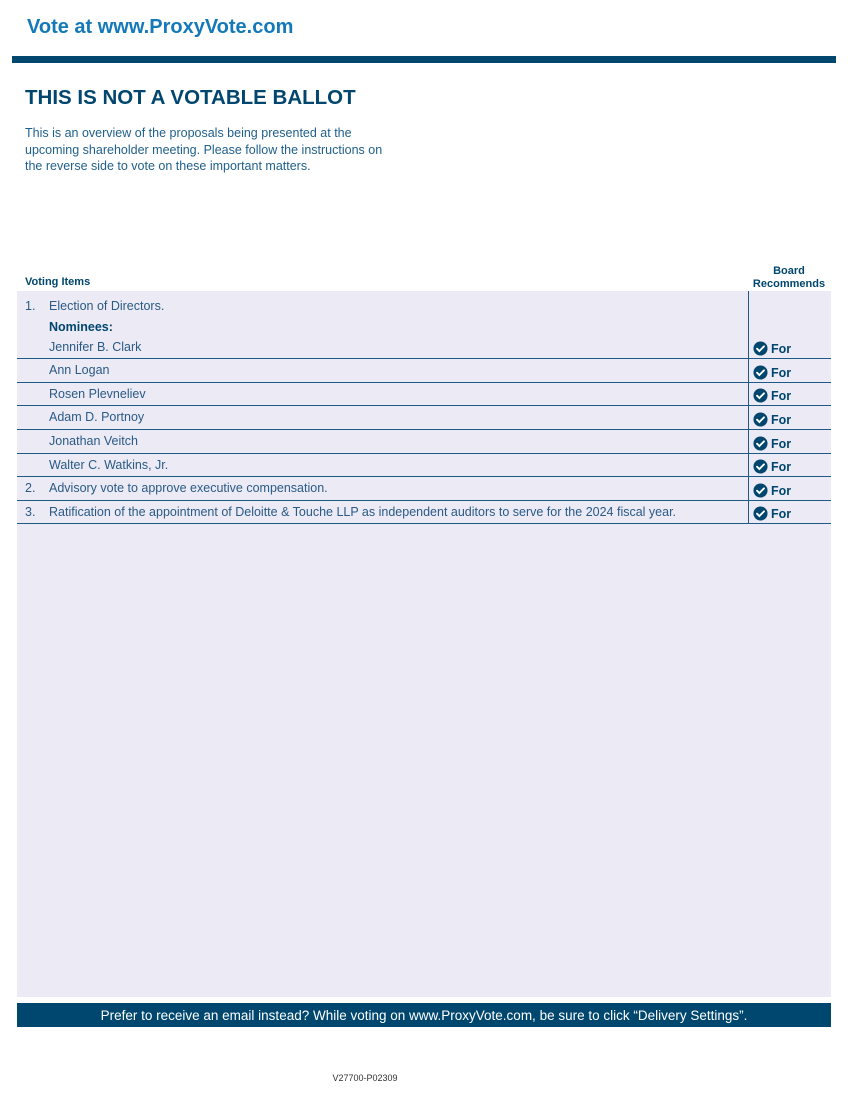 This screenshot has height=1100, width=849. What do you see at coordinates (748, 407) in the screenshot?
I see `column-divider` at bounding box center [748, 407].